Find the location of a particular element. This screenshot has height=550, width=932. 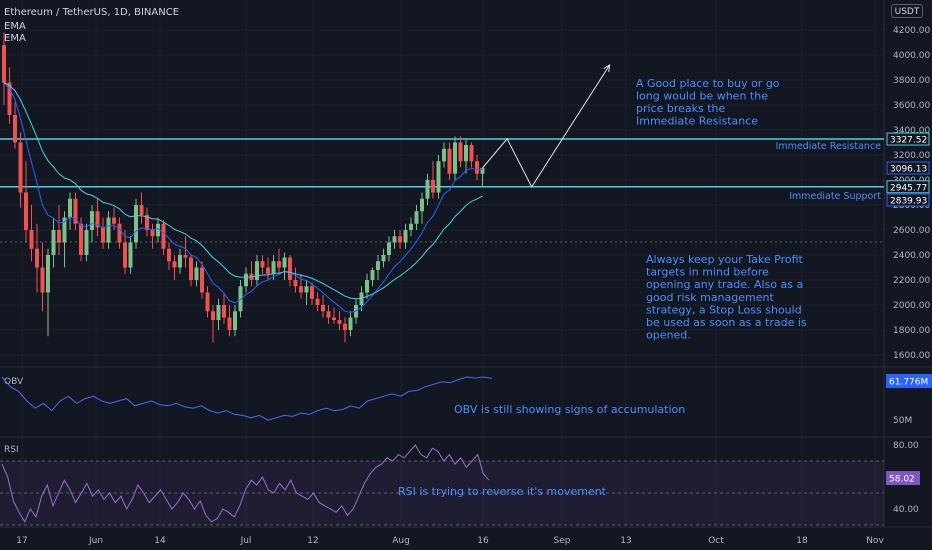

rsi-value-label: 58.02 is located at coordinates (902, 480).